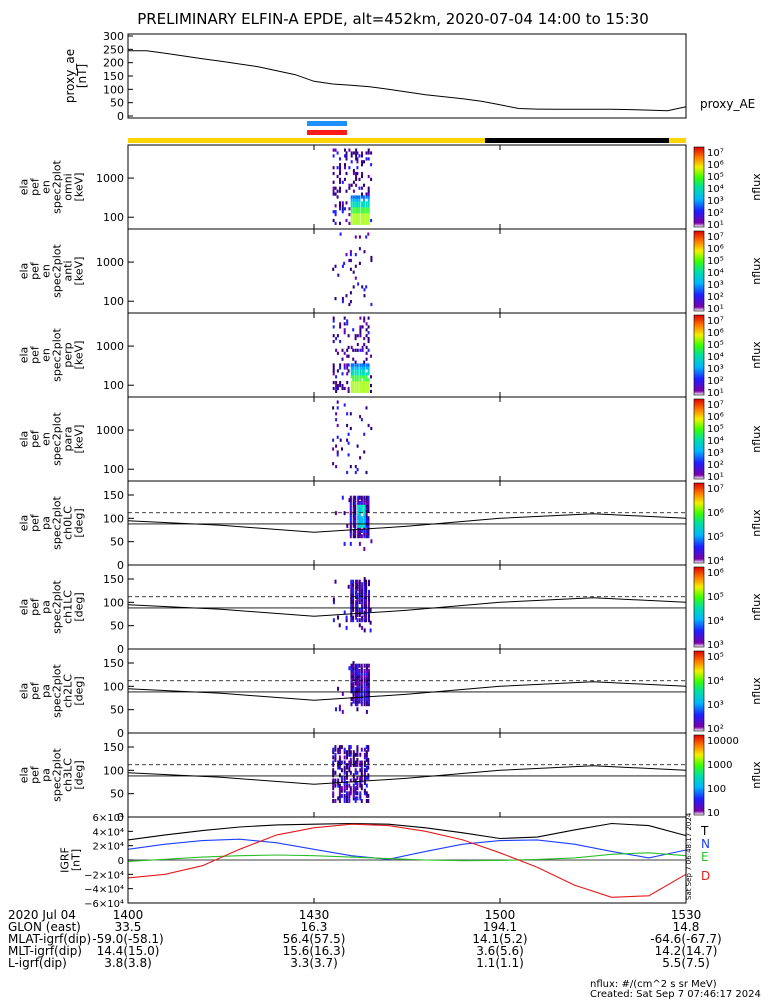 The image size is (775, 1000). What do you see at coordinates (46, 691) in the screenshot?
I see `pa_ch2-ylabel: pa` at bounding box center [46, 691].